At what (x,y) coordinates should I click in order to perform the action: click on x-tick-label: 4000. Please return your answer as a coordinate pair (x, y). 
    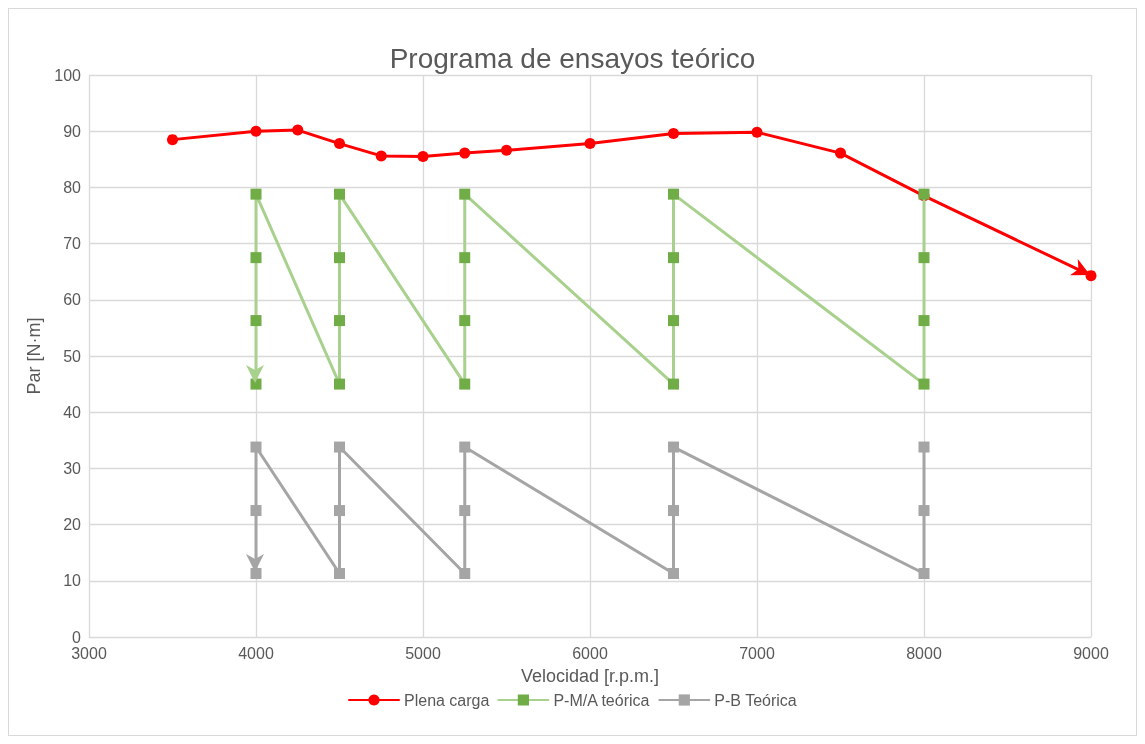
    Looking at the image, I should click on (256, 653).